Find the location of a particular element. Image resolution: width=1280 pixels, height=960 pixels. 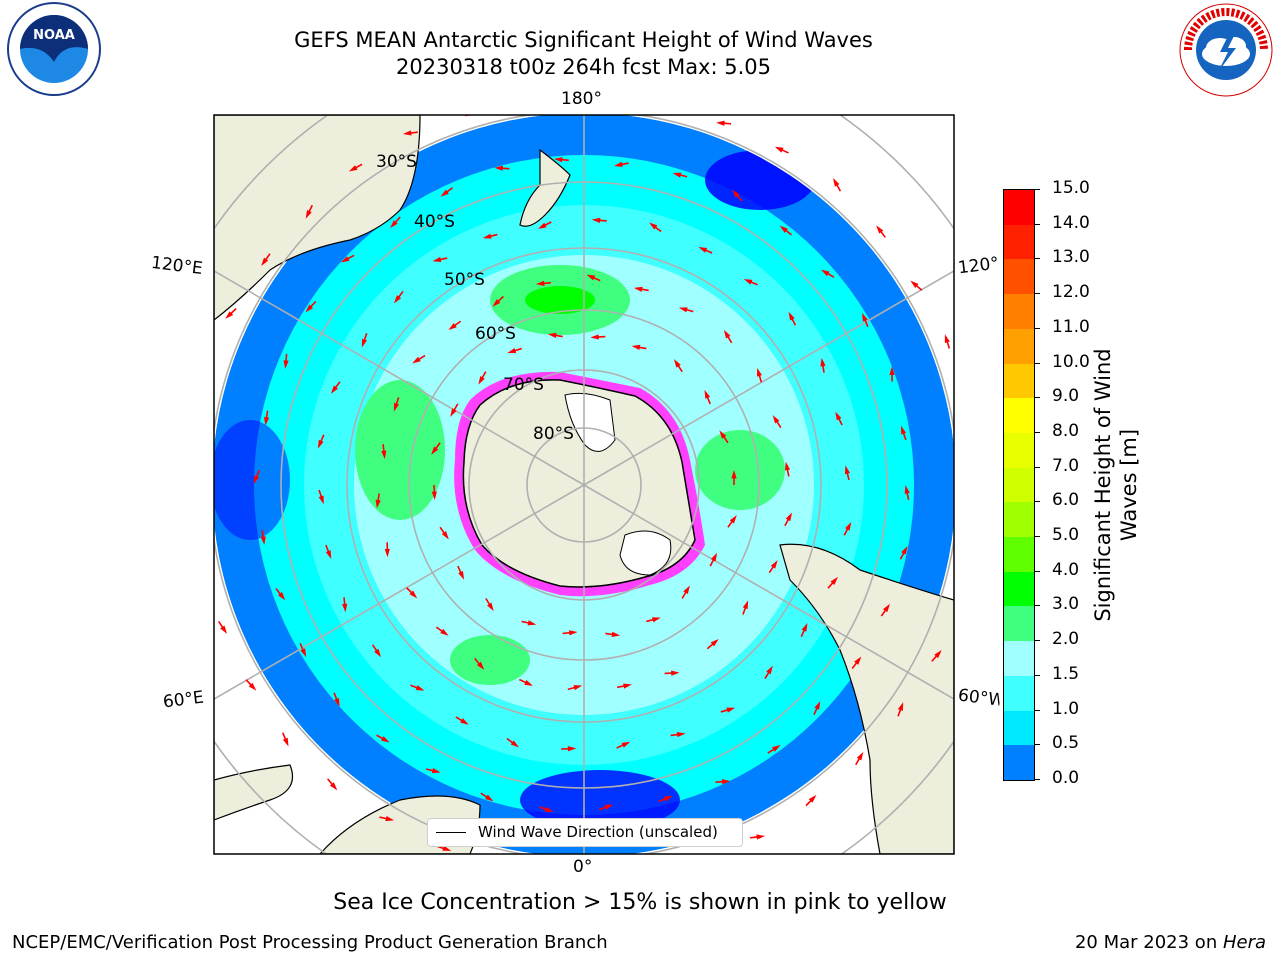

colorbar-tick-label: 0.5 is located at coordinates (1066, 743).